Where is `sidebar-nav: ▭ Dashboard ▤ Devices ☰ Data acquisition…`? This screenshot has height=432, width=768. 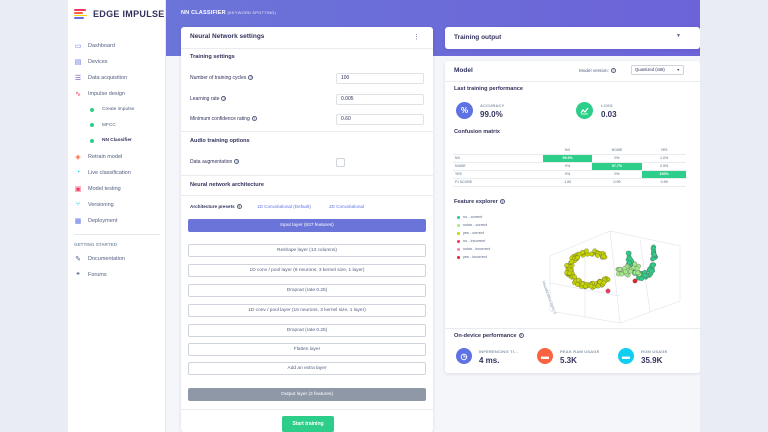
sidebar-nav: ▭ Dashboard ▤ Devices ☰ Data acquisition… is located at coordinates (117, 160).